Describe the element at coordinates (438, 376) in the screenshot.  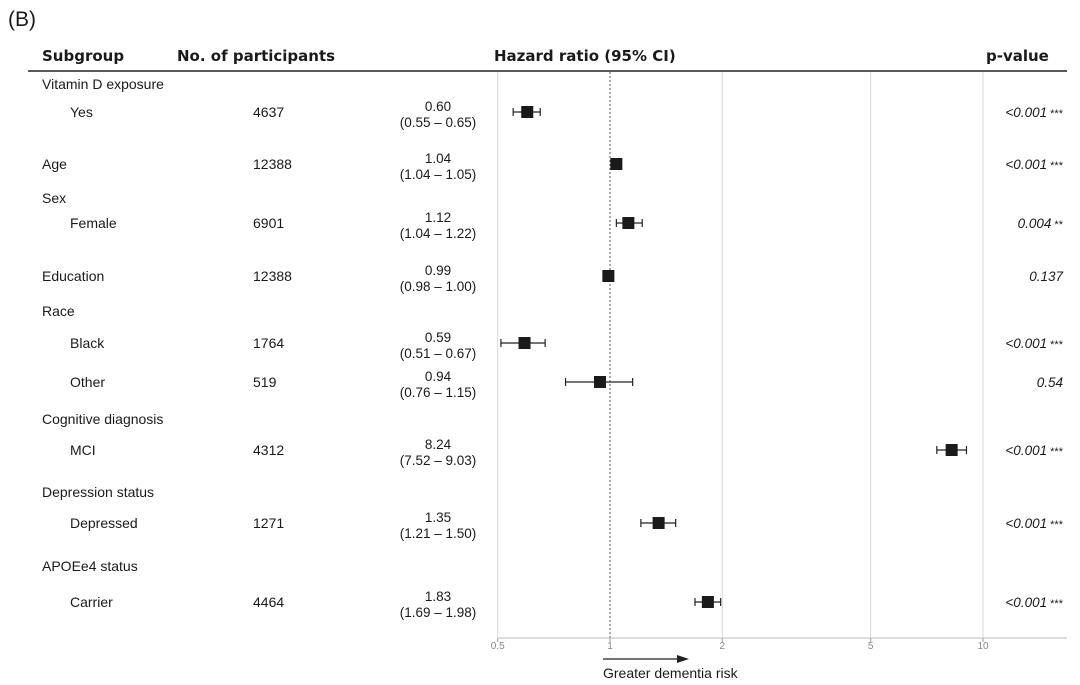
I see `hazard-ratio-value: 0.94` at that location.